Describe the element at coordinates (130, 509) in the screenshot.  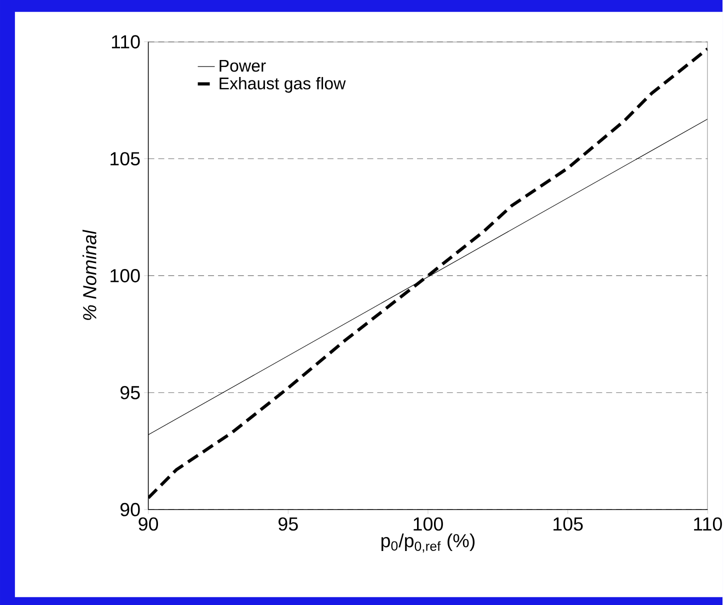
I see `y-tick-label: 90` at that location.